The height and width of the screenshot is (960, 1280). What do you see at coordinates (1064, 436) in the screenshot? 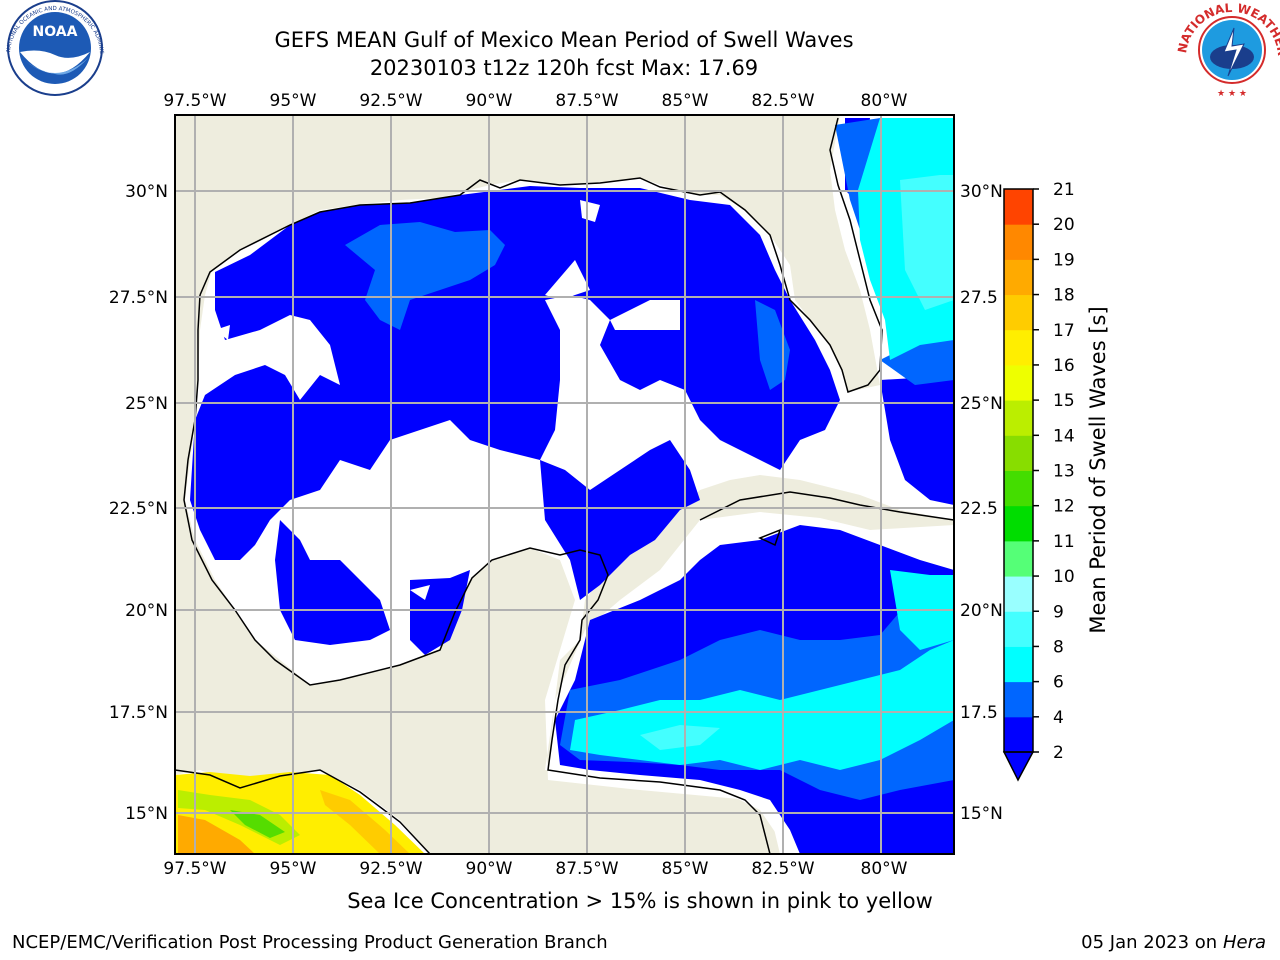
I see `colorbar-tick-label: 14` at bounding box center [1064, 436].